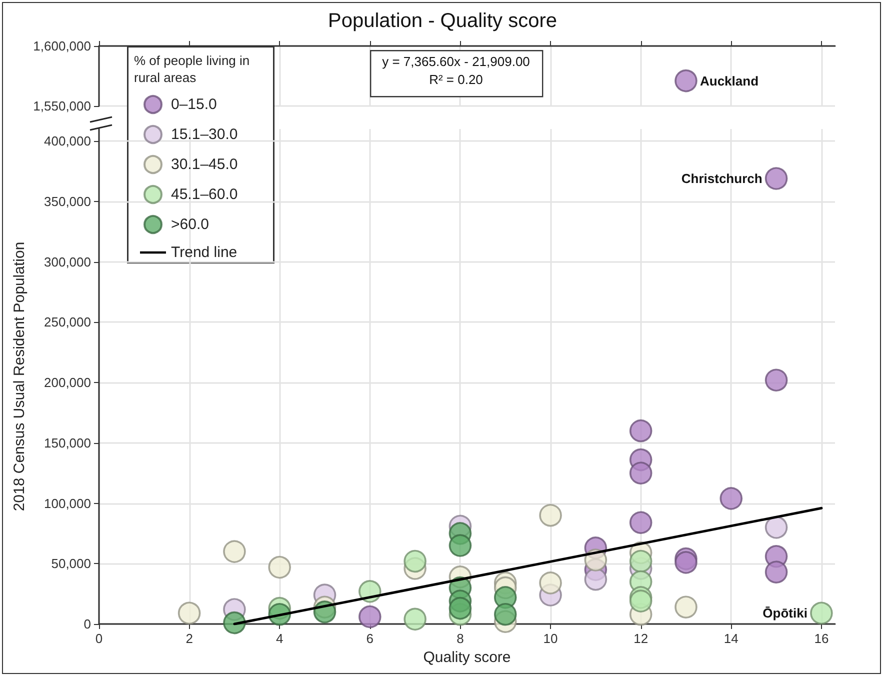 Image resolution: width=885 pixels, height=678 pixels. What do you see at coordinates (443, 21) in the screenshot?
I see `chart-title: Population - Quality score` at bounding box center [443, 21].